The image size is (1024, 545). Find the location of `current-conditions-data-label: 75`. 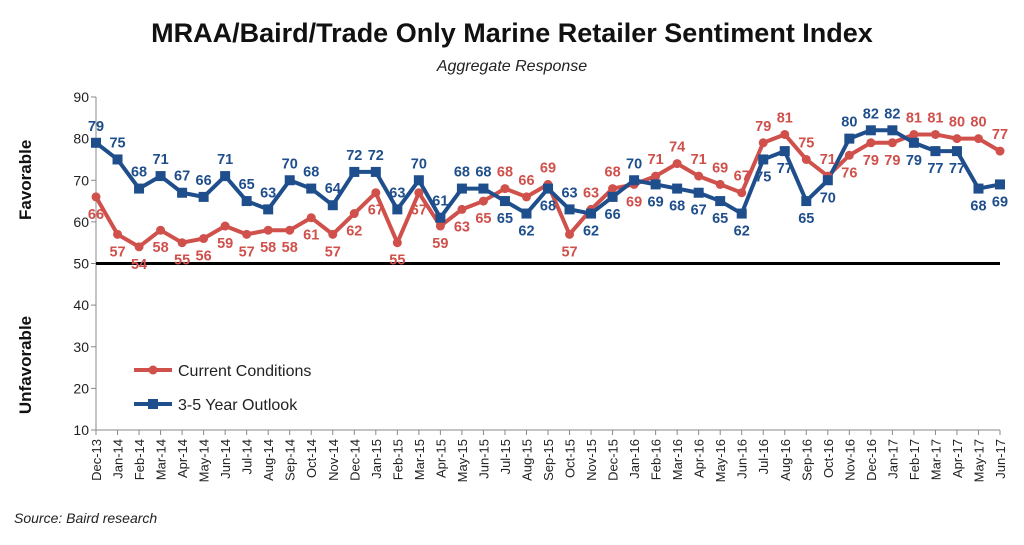

current-conditions-data-label: 75 is located at coordinates (806, 143).